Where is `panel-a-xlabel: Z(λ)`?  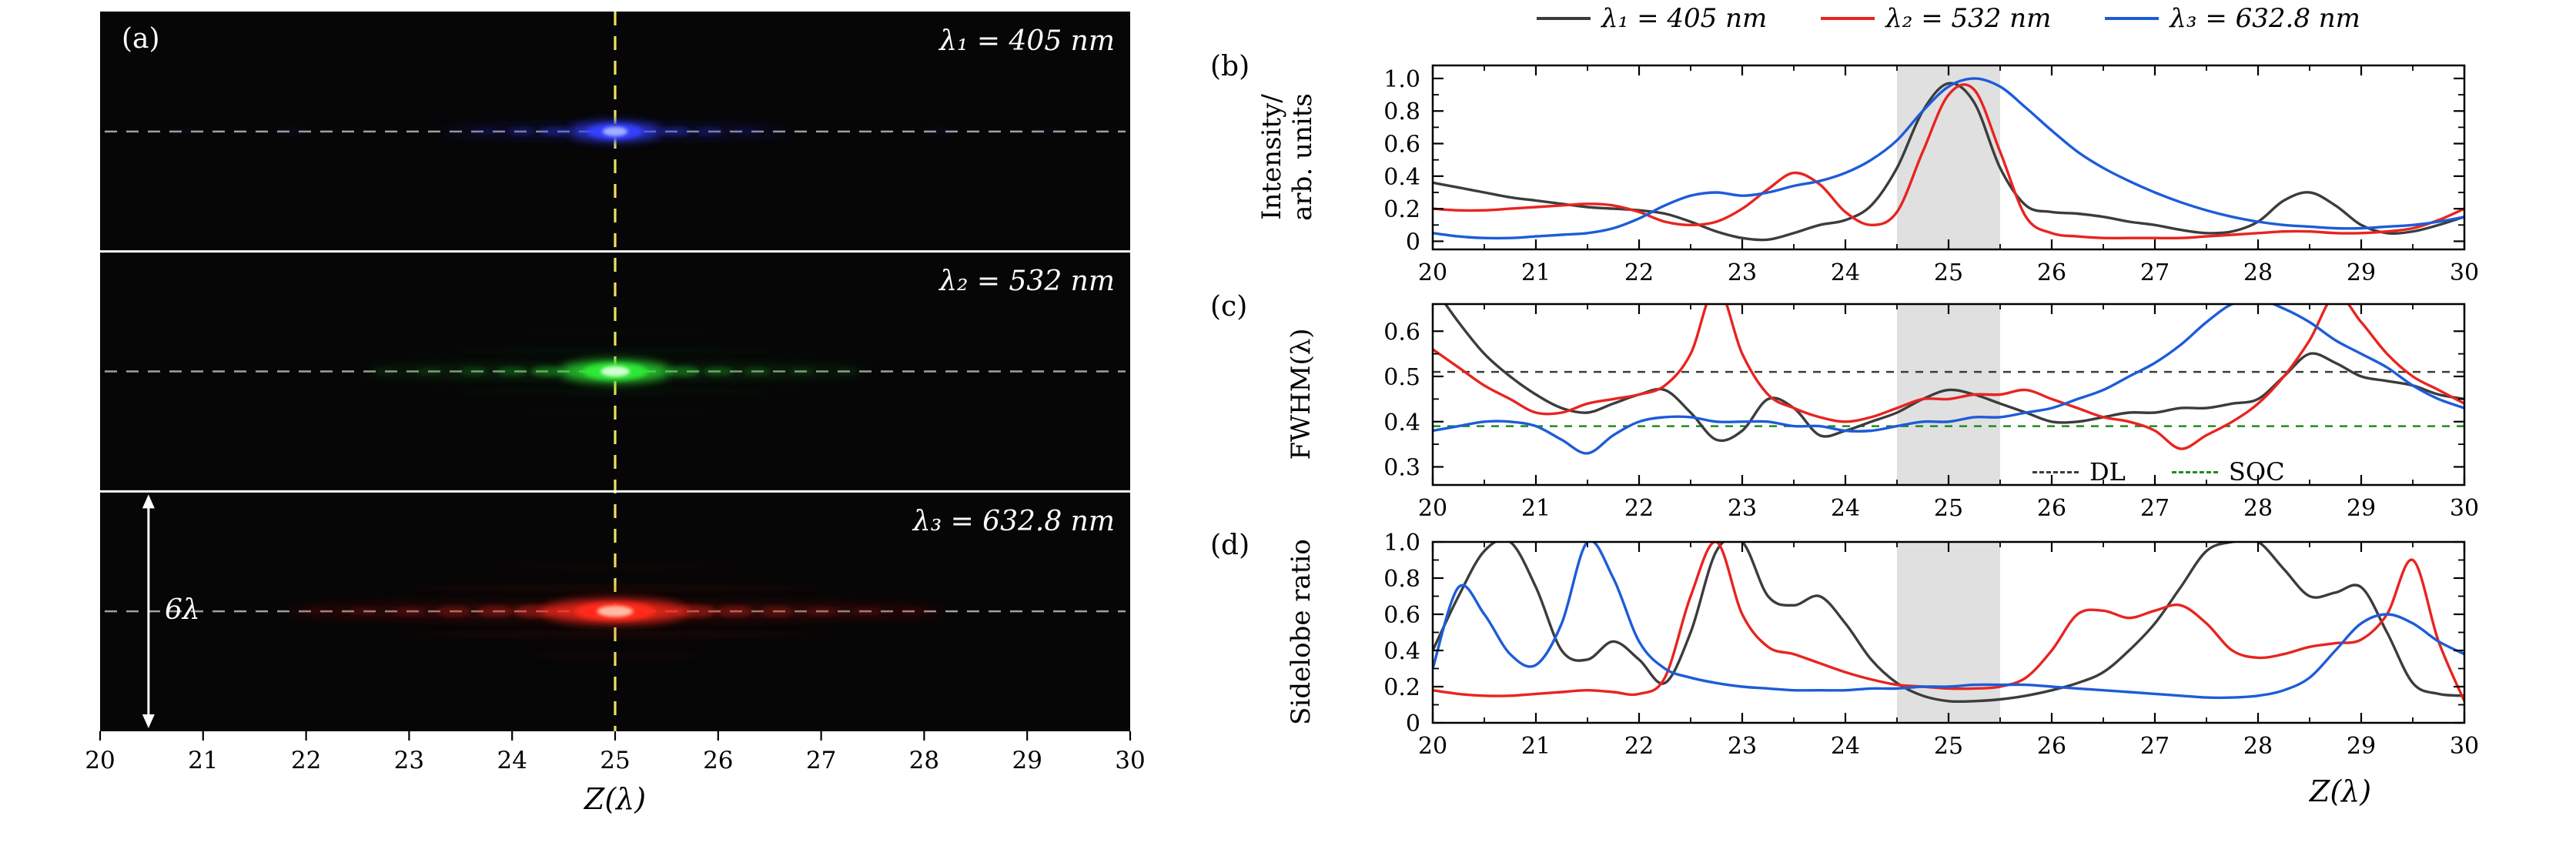
panel-a-xlabel: Z(λ) is located at coordinates (615, 799).